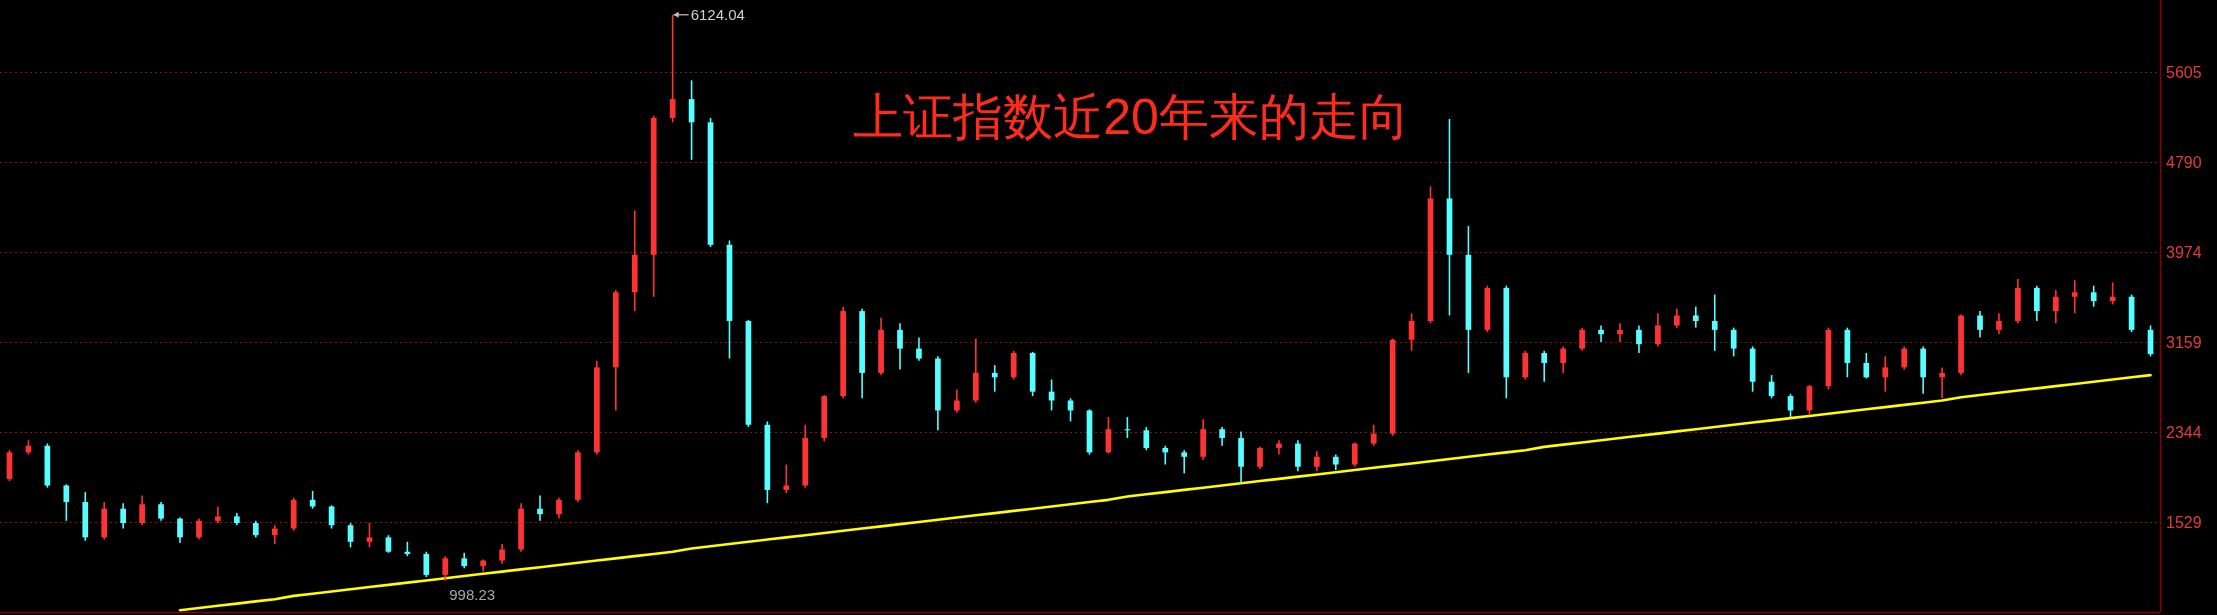 This screenshot has width=2217, height=615. I want to click on title: 上证指数近20年来的走向, so click(1131, 117).